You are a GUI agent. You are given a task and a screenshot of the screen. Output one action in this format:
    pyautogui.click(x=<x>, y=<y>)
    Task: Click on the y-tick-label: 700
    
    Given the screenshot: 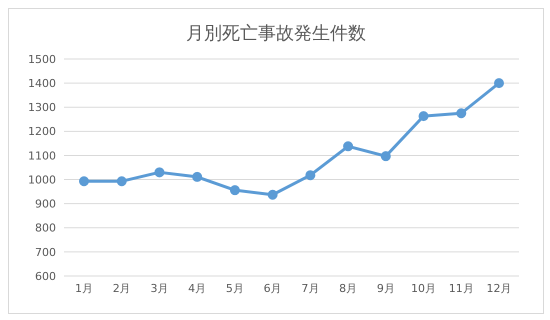 What is the action you would take?
    pyautogui.click(x=45, y=252)
    